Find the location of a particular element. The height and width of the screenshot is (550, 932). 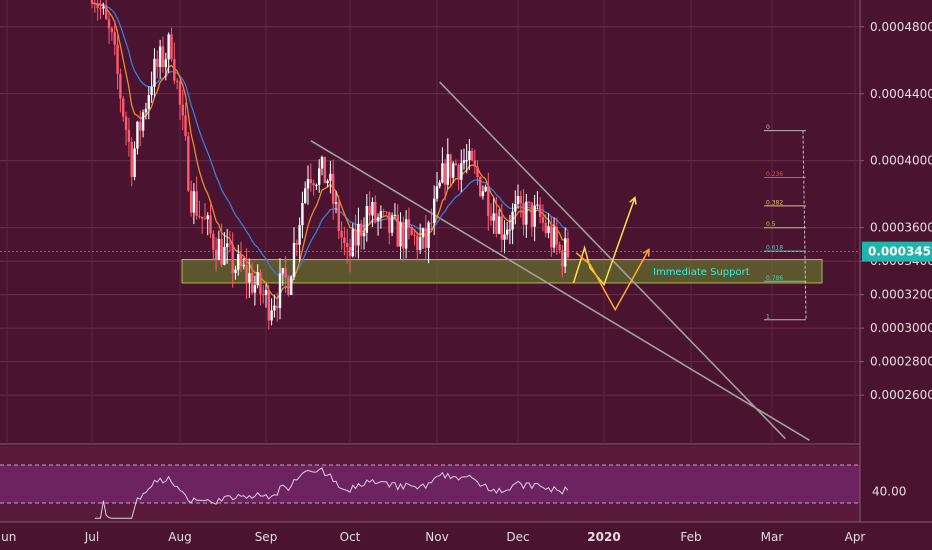

current-price-label: 0.0003457 is located at coordinates (900, 252).